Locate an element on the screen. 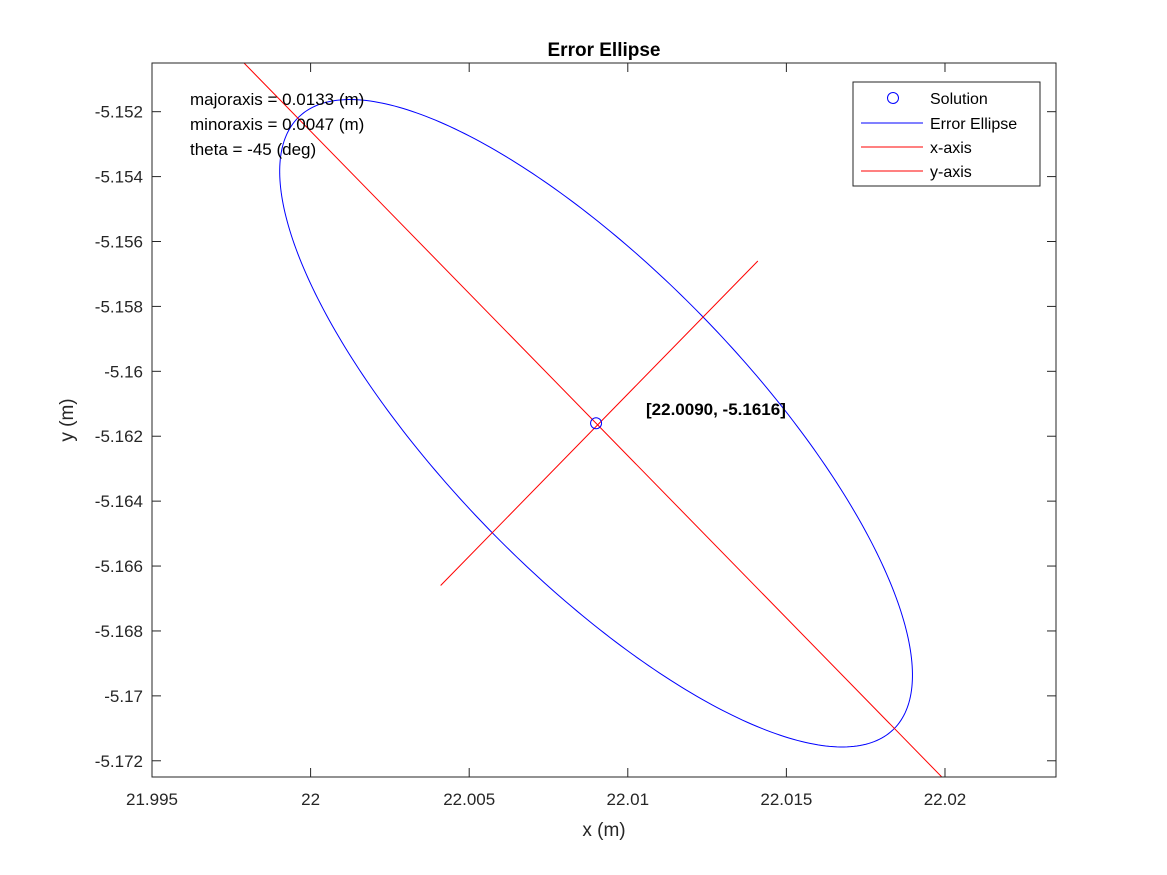 Image resolution: width=1167 pixels, height=875 pixels. y-tick-label: -5.158 is located at coordinates (119, 306).